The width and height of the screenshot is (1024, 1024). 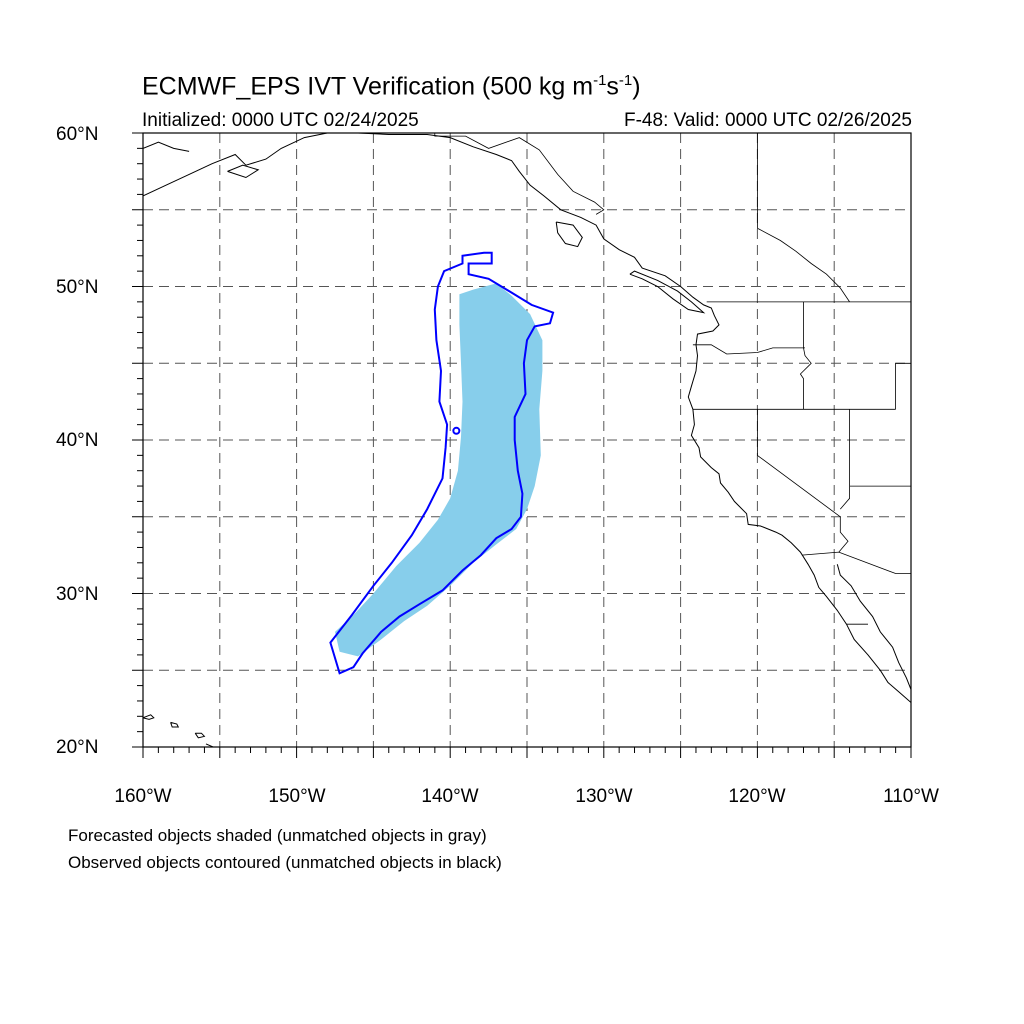 What do you see at coordinates (143, 796) in the screenshot?
I see `lon-label-160w: 160°W` at bounding box center [143, 796].